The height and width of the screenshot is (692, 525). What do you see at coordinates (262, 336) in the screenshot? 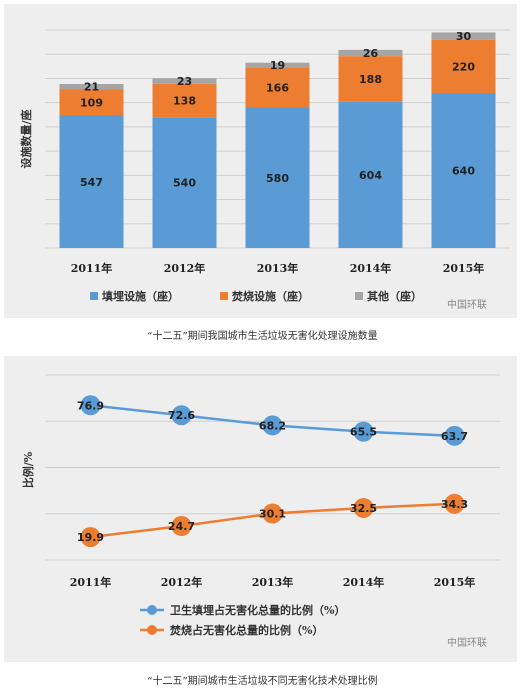
I see `chart-caption: “十二五”期间我国城市生活垃圾无害化处理设施数量` at bounding box center [262, 336].